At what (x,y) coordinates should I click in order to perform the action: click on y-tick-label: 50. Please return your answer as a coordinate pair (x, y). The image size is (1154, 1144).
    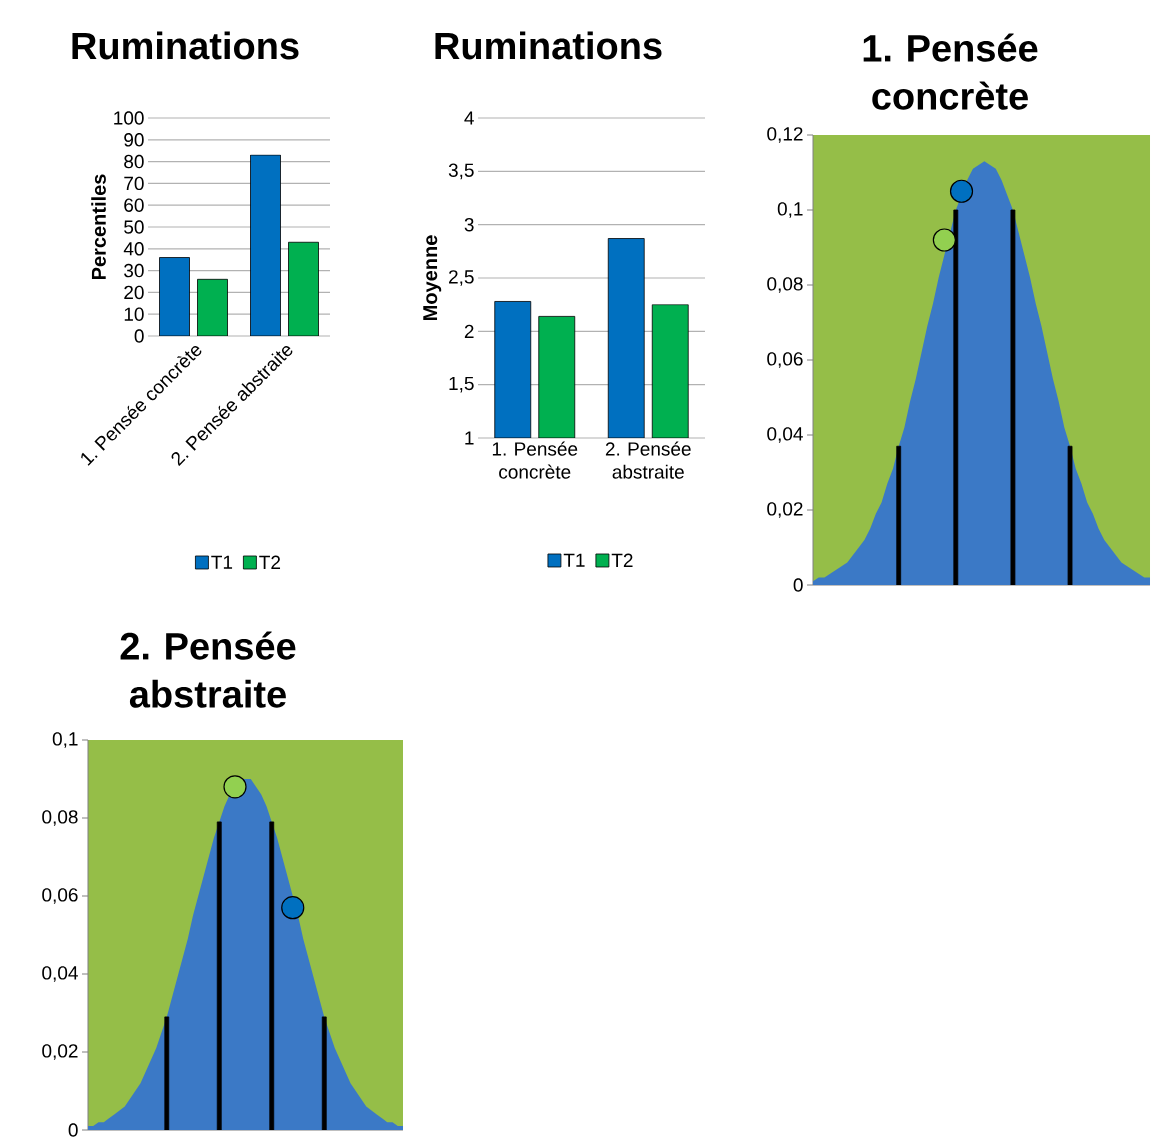
    Looking at the image, I should click on (134, 227).